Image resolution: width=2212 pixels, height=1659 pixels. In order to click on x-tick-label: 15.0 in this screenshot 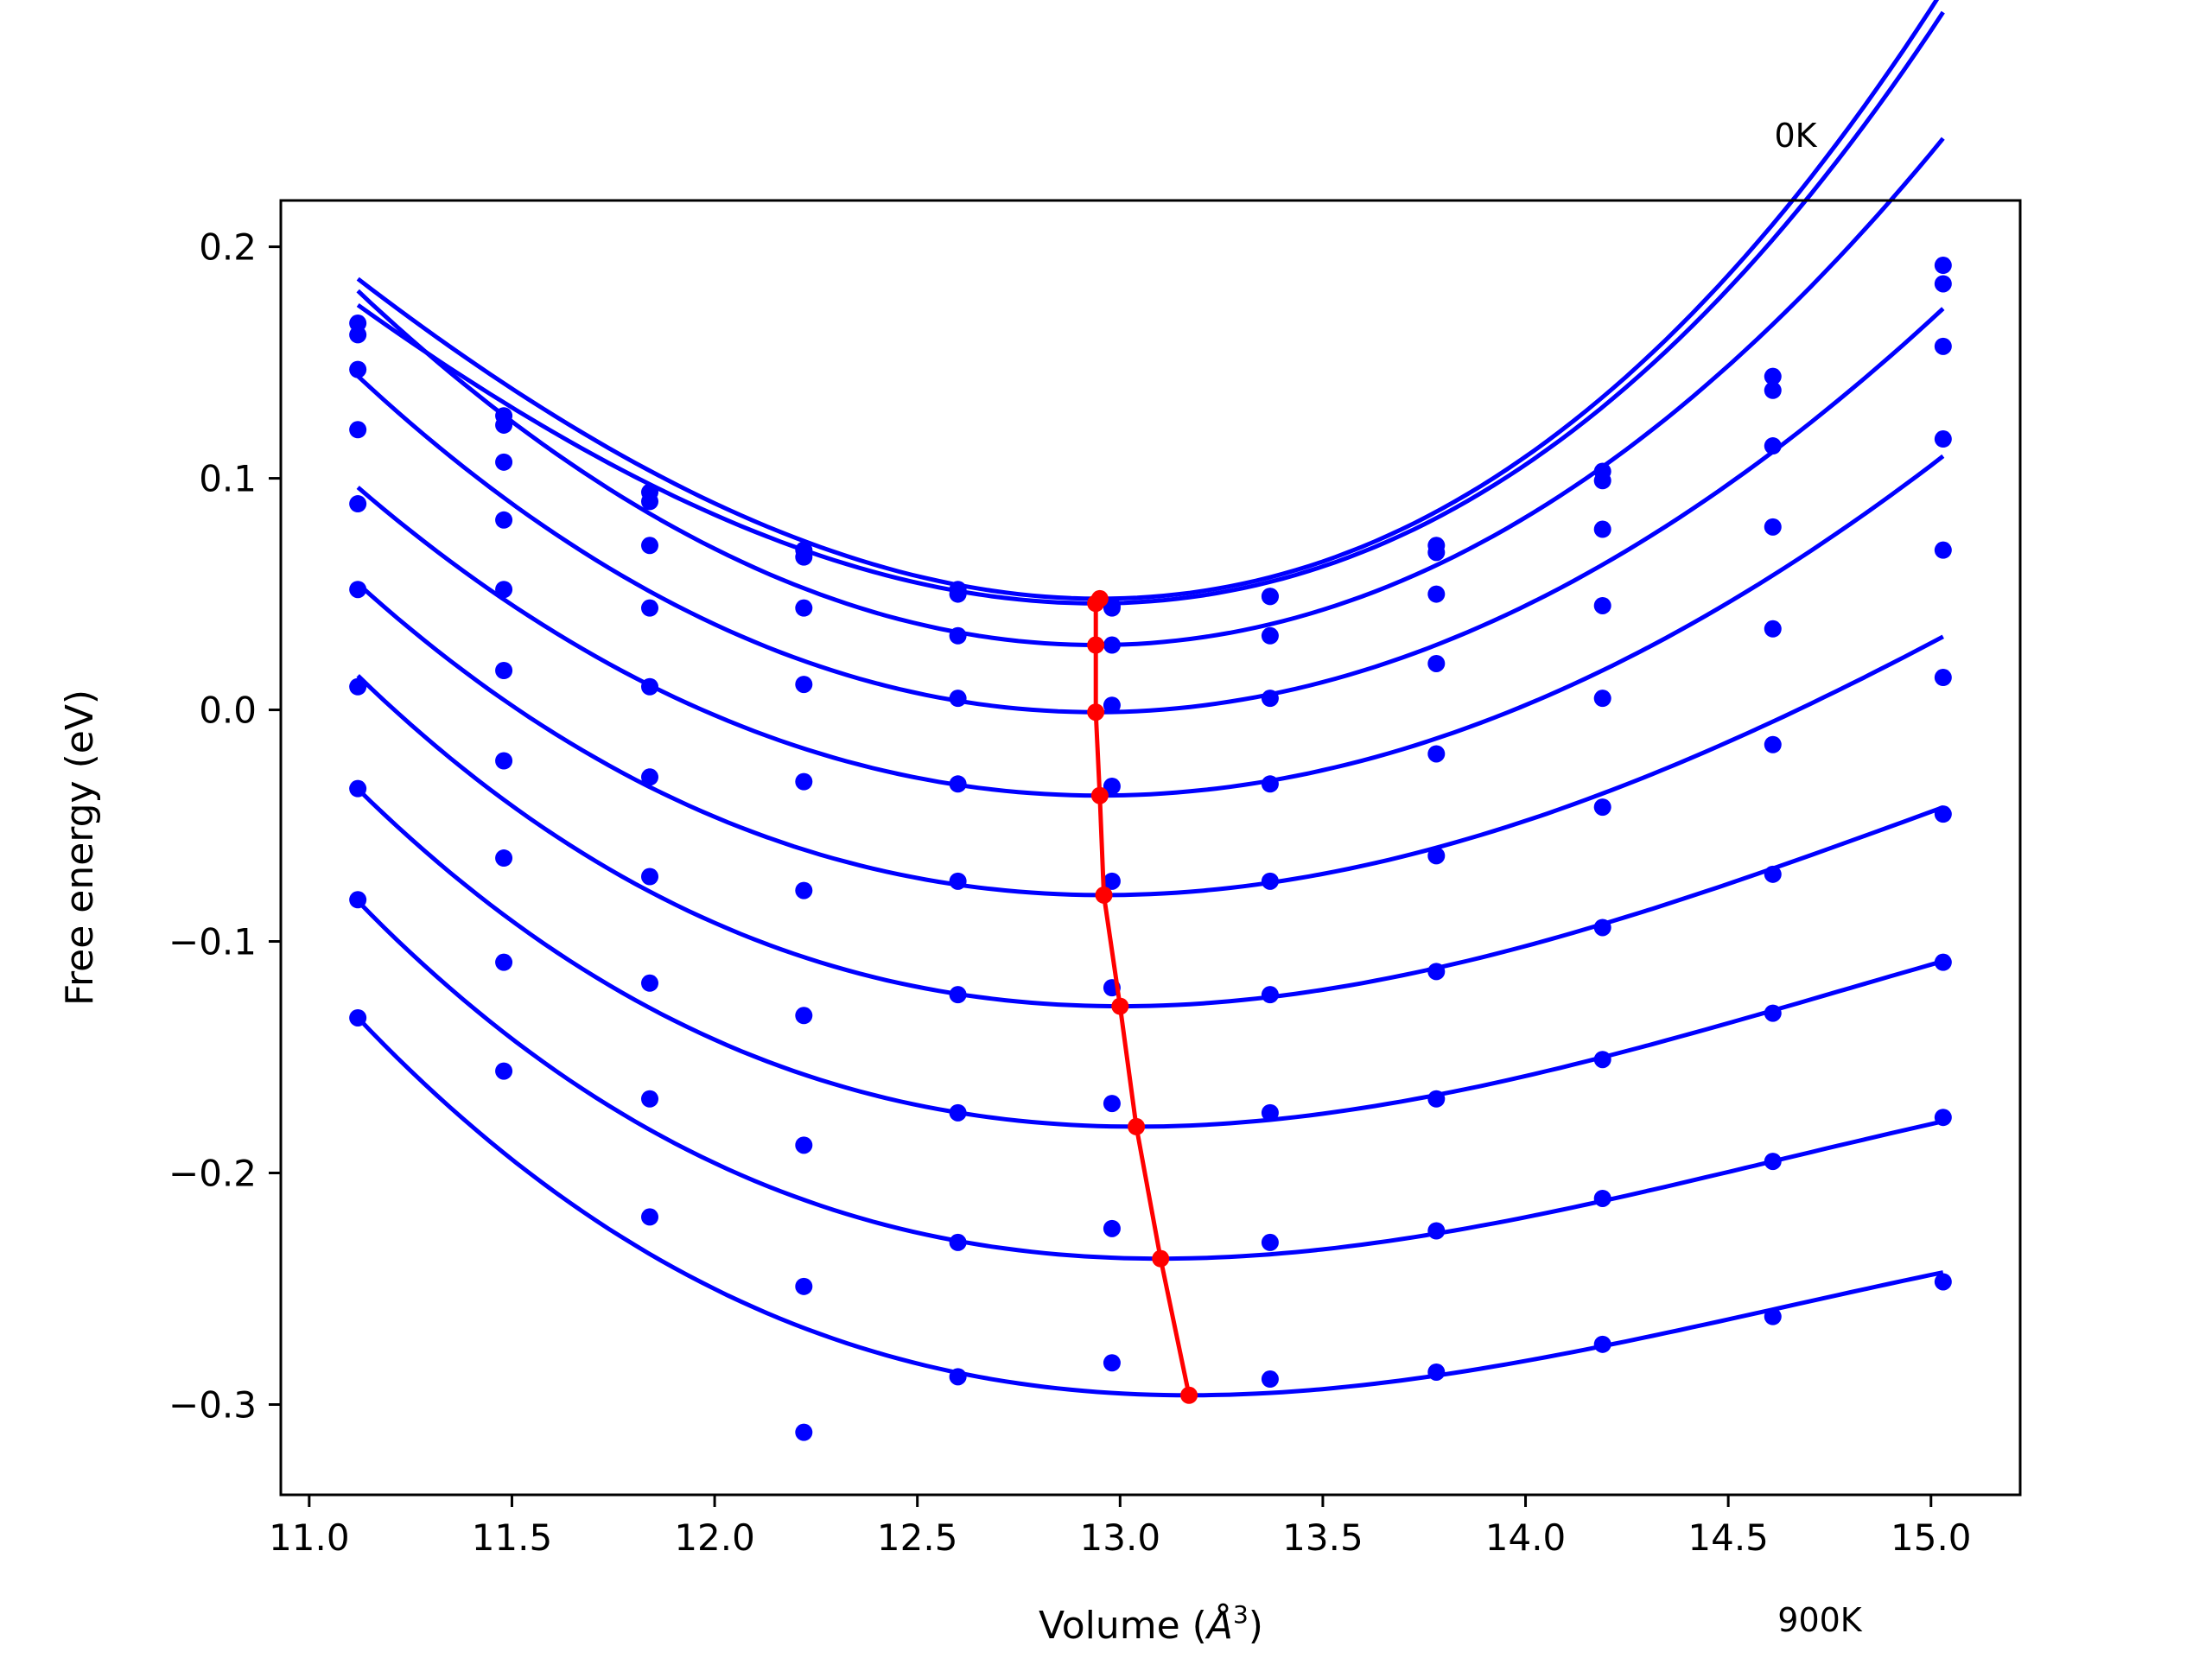, I will do `click(1931, 1537)`.